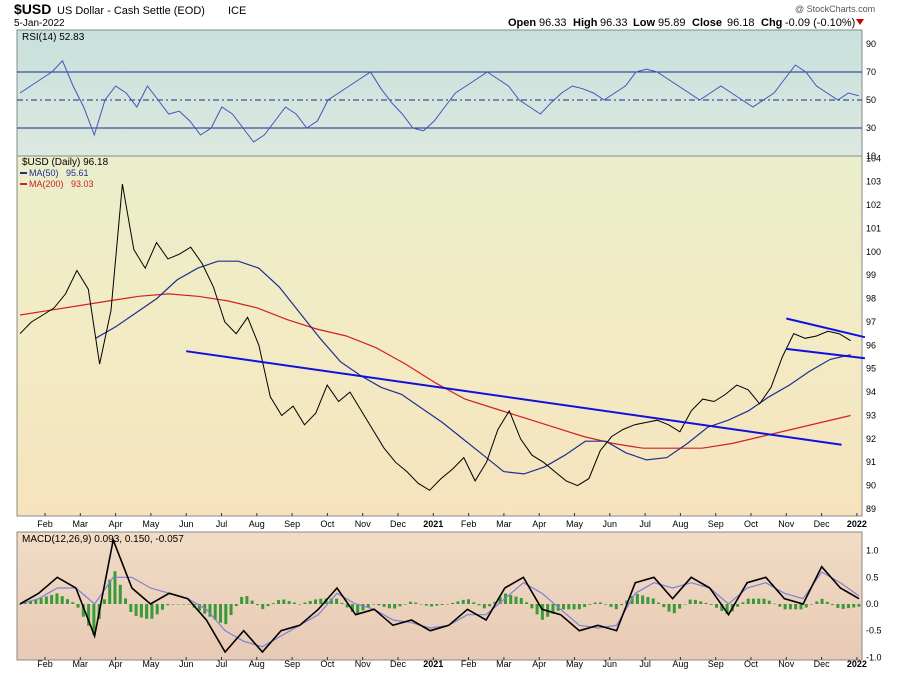  I want to click on macd-tick-label: -1.0, so click(874, 657).